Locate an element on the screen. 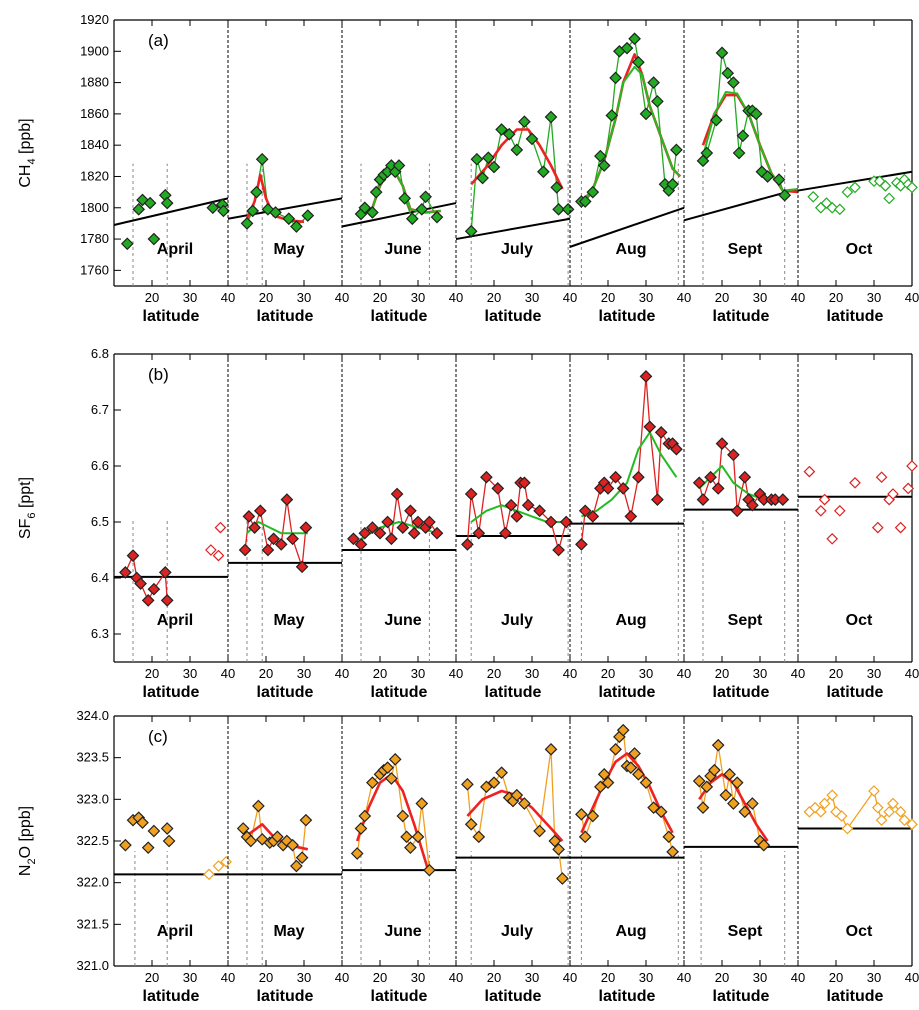  month-label: April is located at coordinates (175, 931).